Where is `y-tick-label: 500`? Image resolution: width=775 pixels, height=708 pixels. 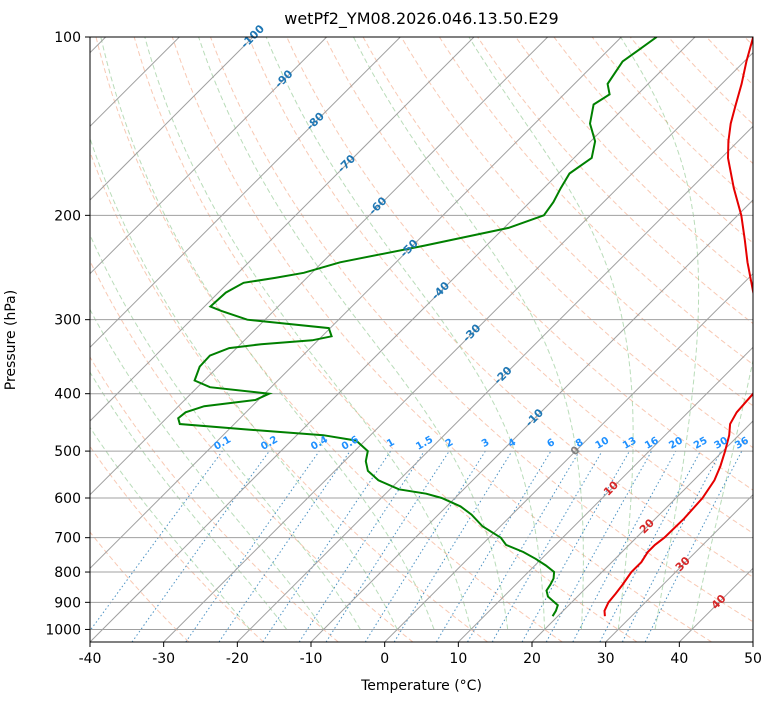 y-tick-label: 500 is located at coordinates (67, 452).